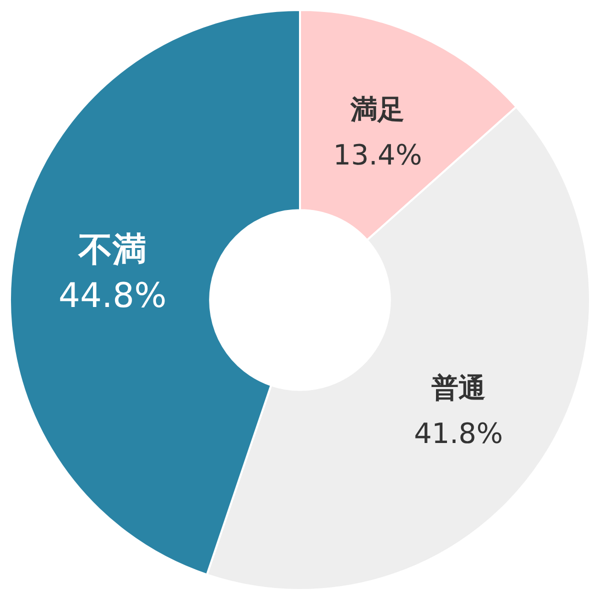 This screenshot has width=600, height=600. Describe the element at coordinates (458, 433) in the screenshot. I see `data-label: 41.8%` at that location.